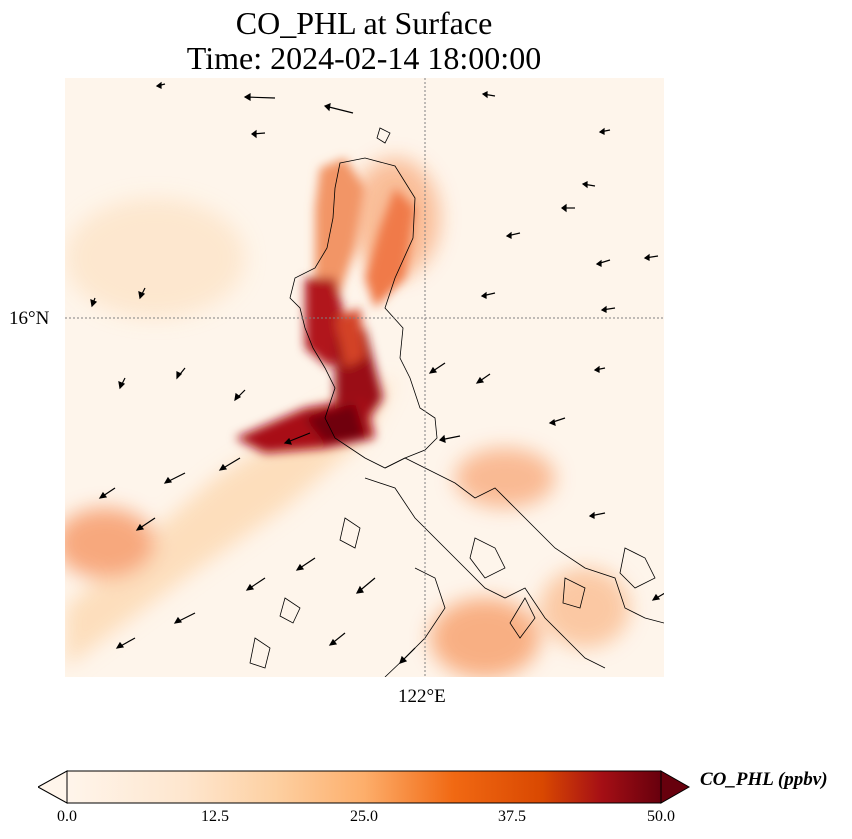 The width and height of the screenshot is (852, 839). What do you see at coordinates (53, 787) in the screenshot?
I see `colorbar-extend-min` at bounding box center [53, 787].